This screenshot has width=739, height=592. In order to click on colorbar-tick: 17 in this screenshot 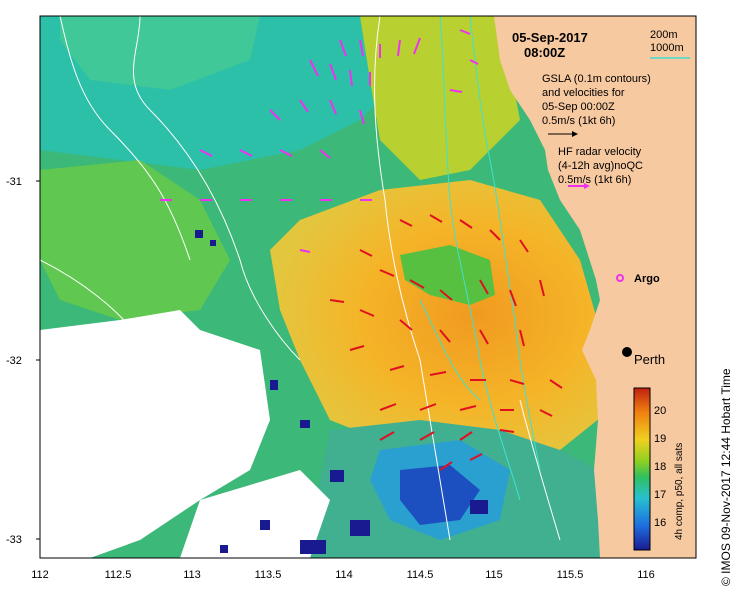, I will do `click(660, 495)`.